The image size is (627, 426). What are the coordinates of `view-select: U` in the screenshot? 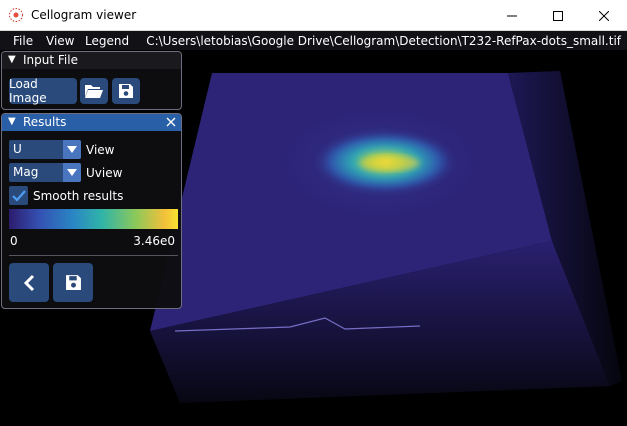 It's located at (45, 149).